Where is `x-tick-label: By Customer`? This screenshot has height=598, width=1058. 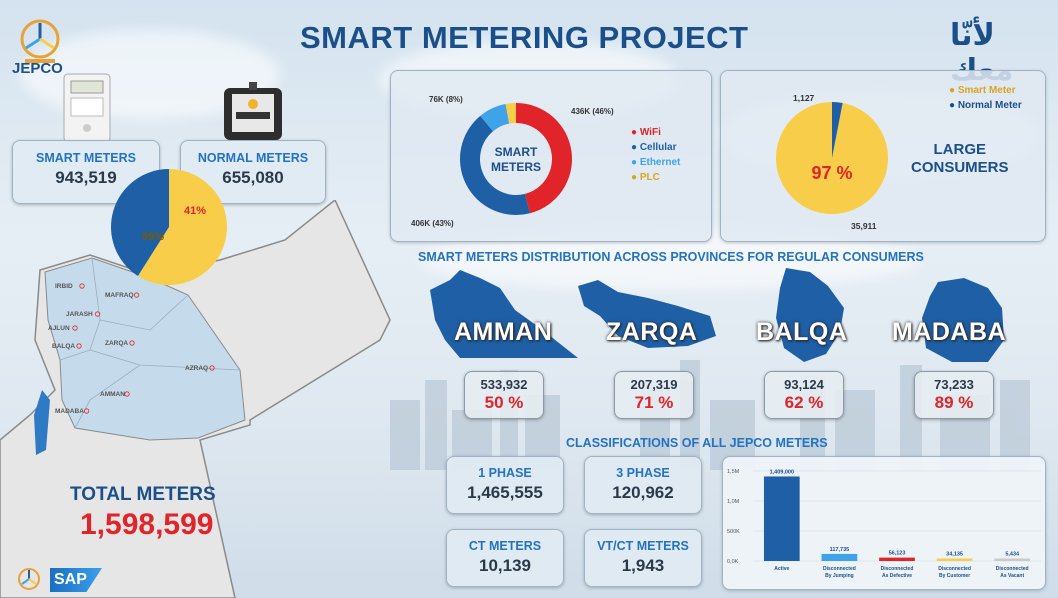
x-tick-label: By Customer is located at coordinates (954, 576).